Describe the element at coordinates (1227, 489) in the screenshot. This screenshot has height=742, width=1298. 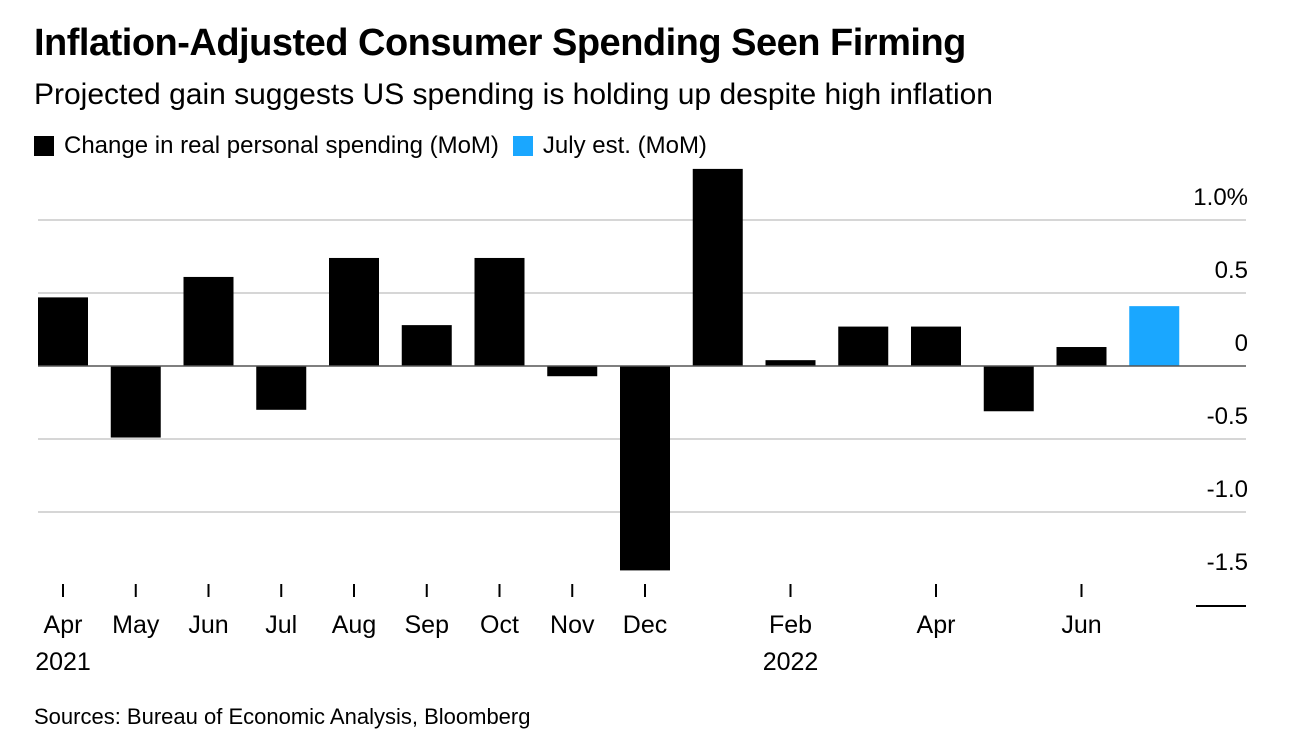
I see `y-tick-label: -1.0` at that location.